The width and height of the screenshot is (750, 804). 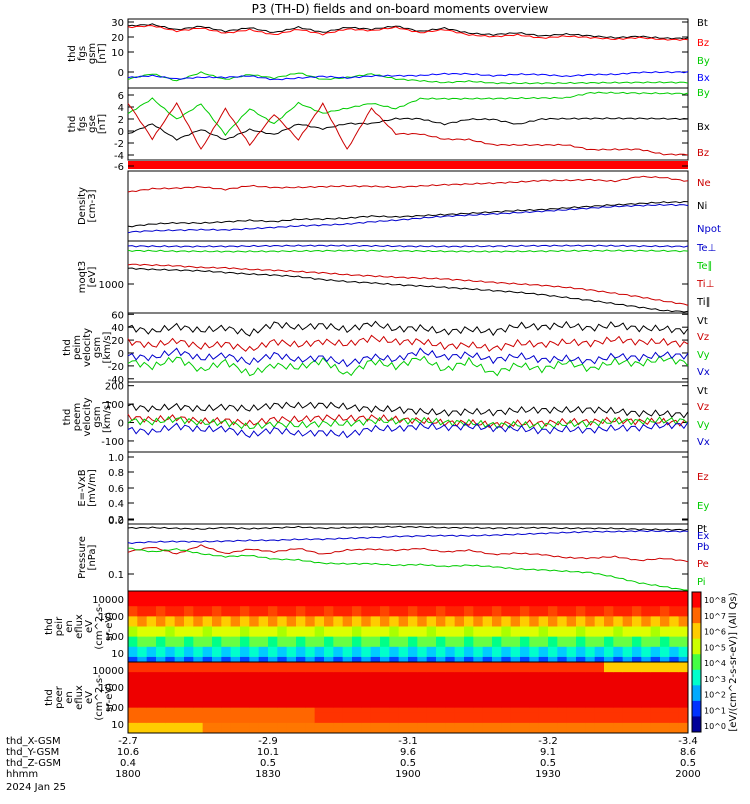 What do you see at coordinates (703, 127) in the screenshot?
I see `legend-Bx: Bx` at bounding box center [703, 127].